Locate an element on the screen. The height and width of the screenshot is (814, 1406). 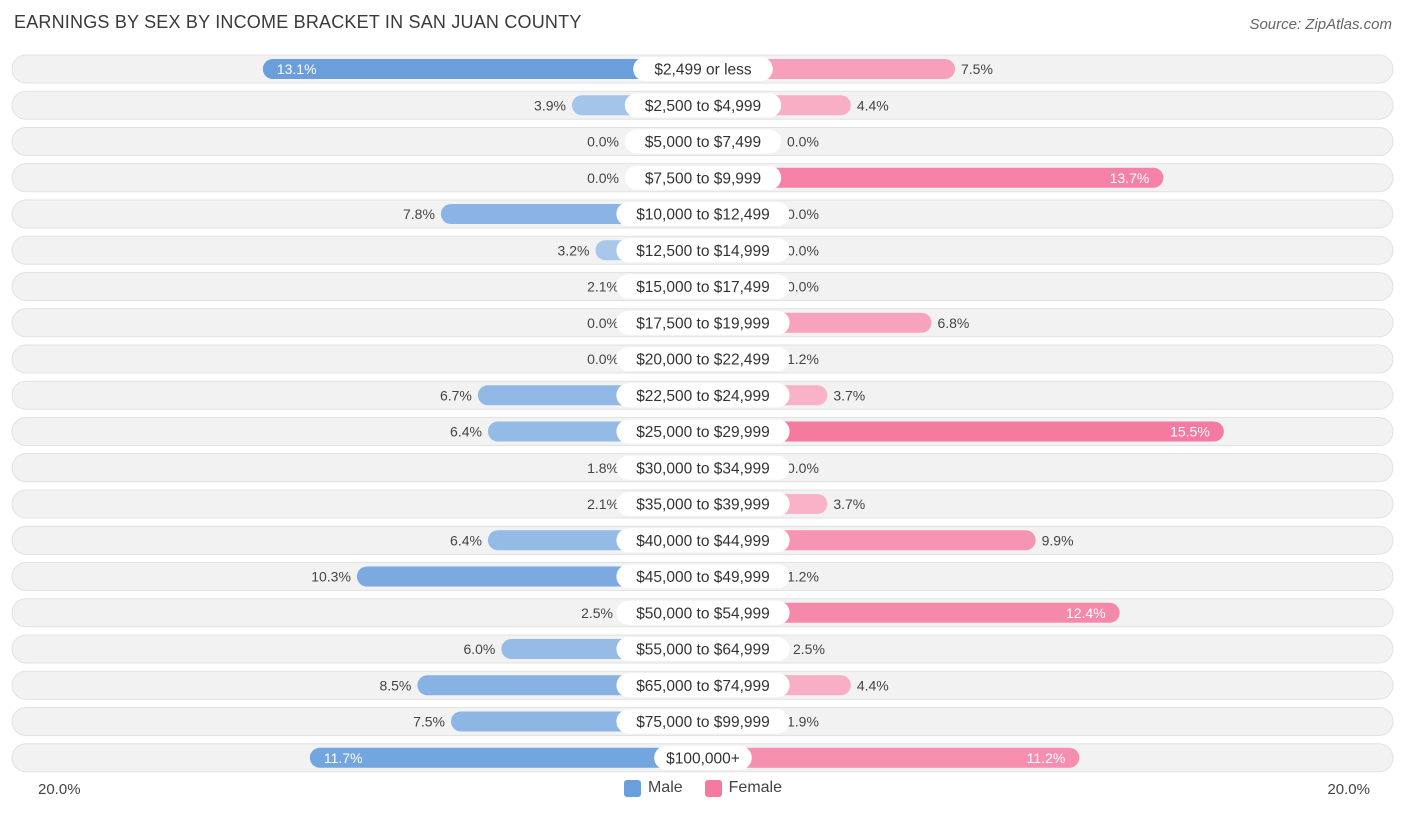
legend-item-male: Male is located at coordinates (653, 788).